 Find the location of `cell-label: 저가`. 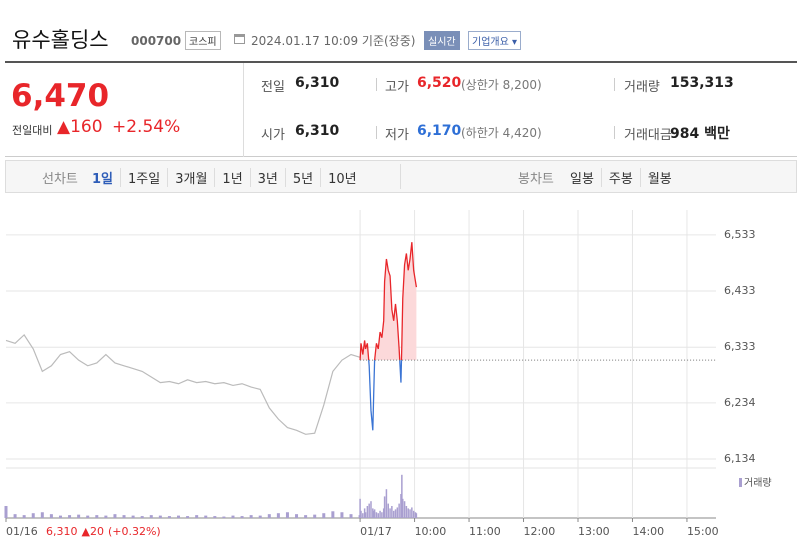

cell-label: 저가 is located at coordinates (397, 135).